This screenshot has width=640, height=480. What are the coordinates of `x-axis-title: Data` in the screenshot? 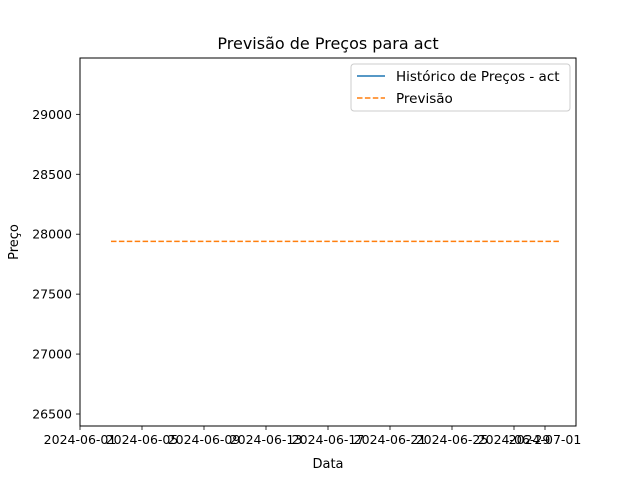 It's located at (327, 464).